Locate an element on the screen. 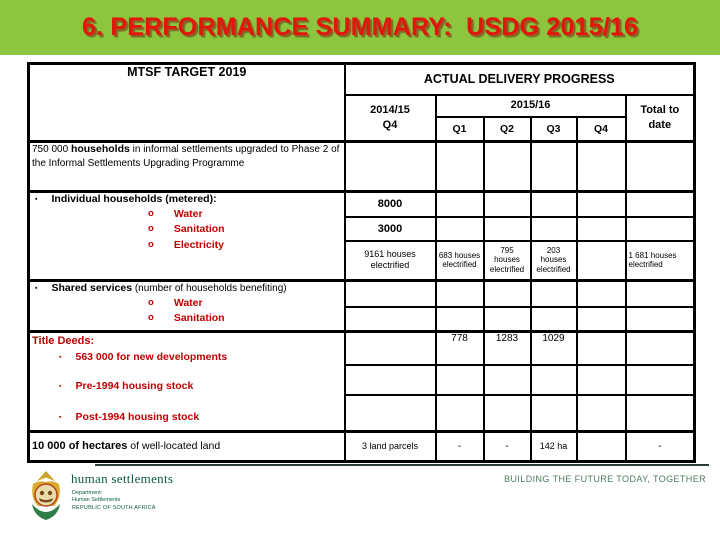 The height and width of the screenshot is (540, 720). value-title-deeds-q2: 1283 is located at coordinates (507, 348).